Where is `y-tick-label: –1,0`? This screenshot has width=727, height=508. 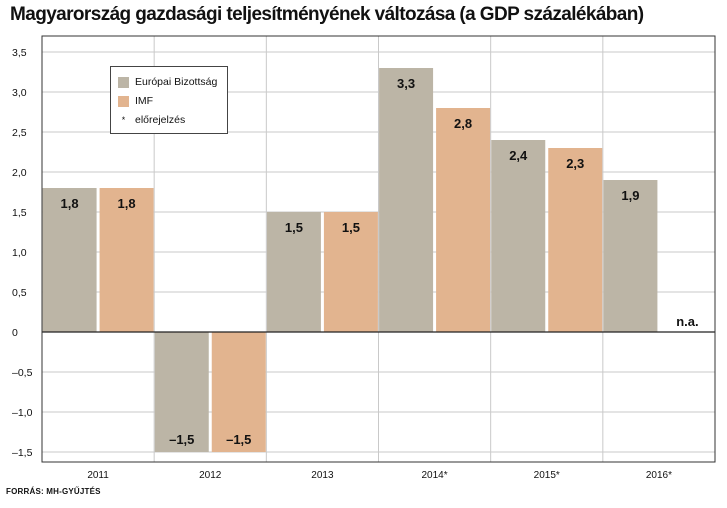
y-tick-label: –1,0 is located at coordinates (22, 413).